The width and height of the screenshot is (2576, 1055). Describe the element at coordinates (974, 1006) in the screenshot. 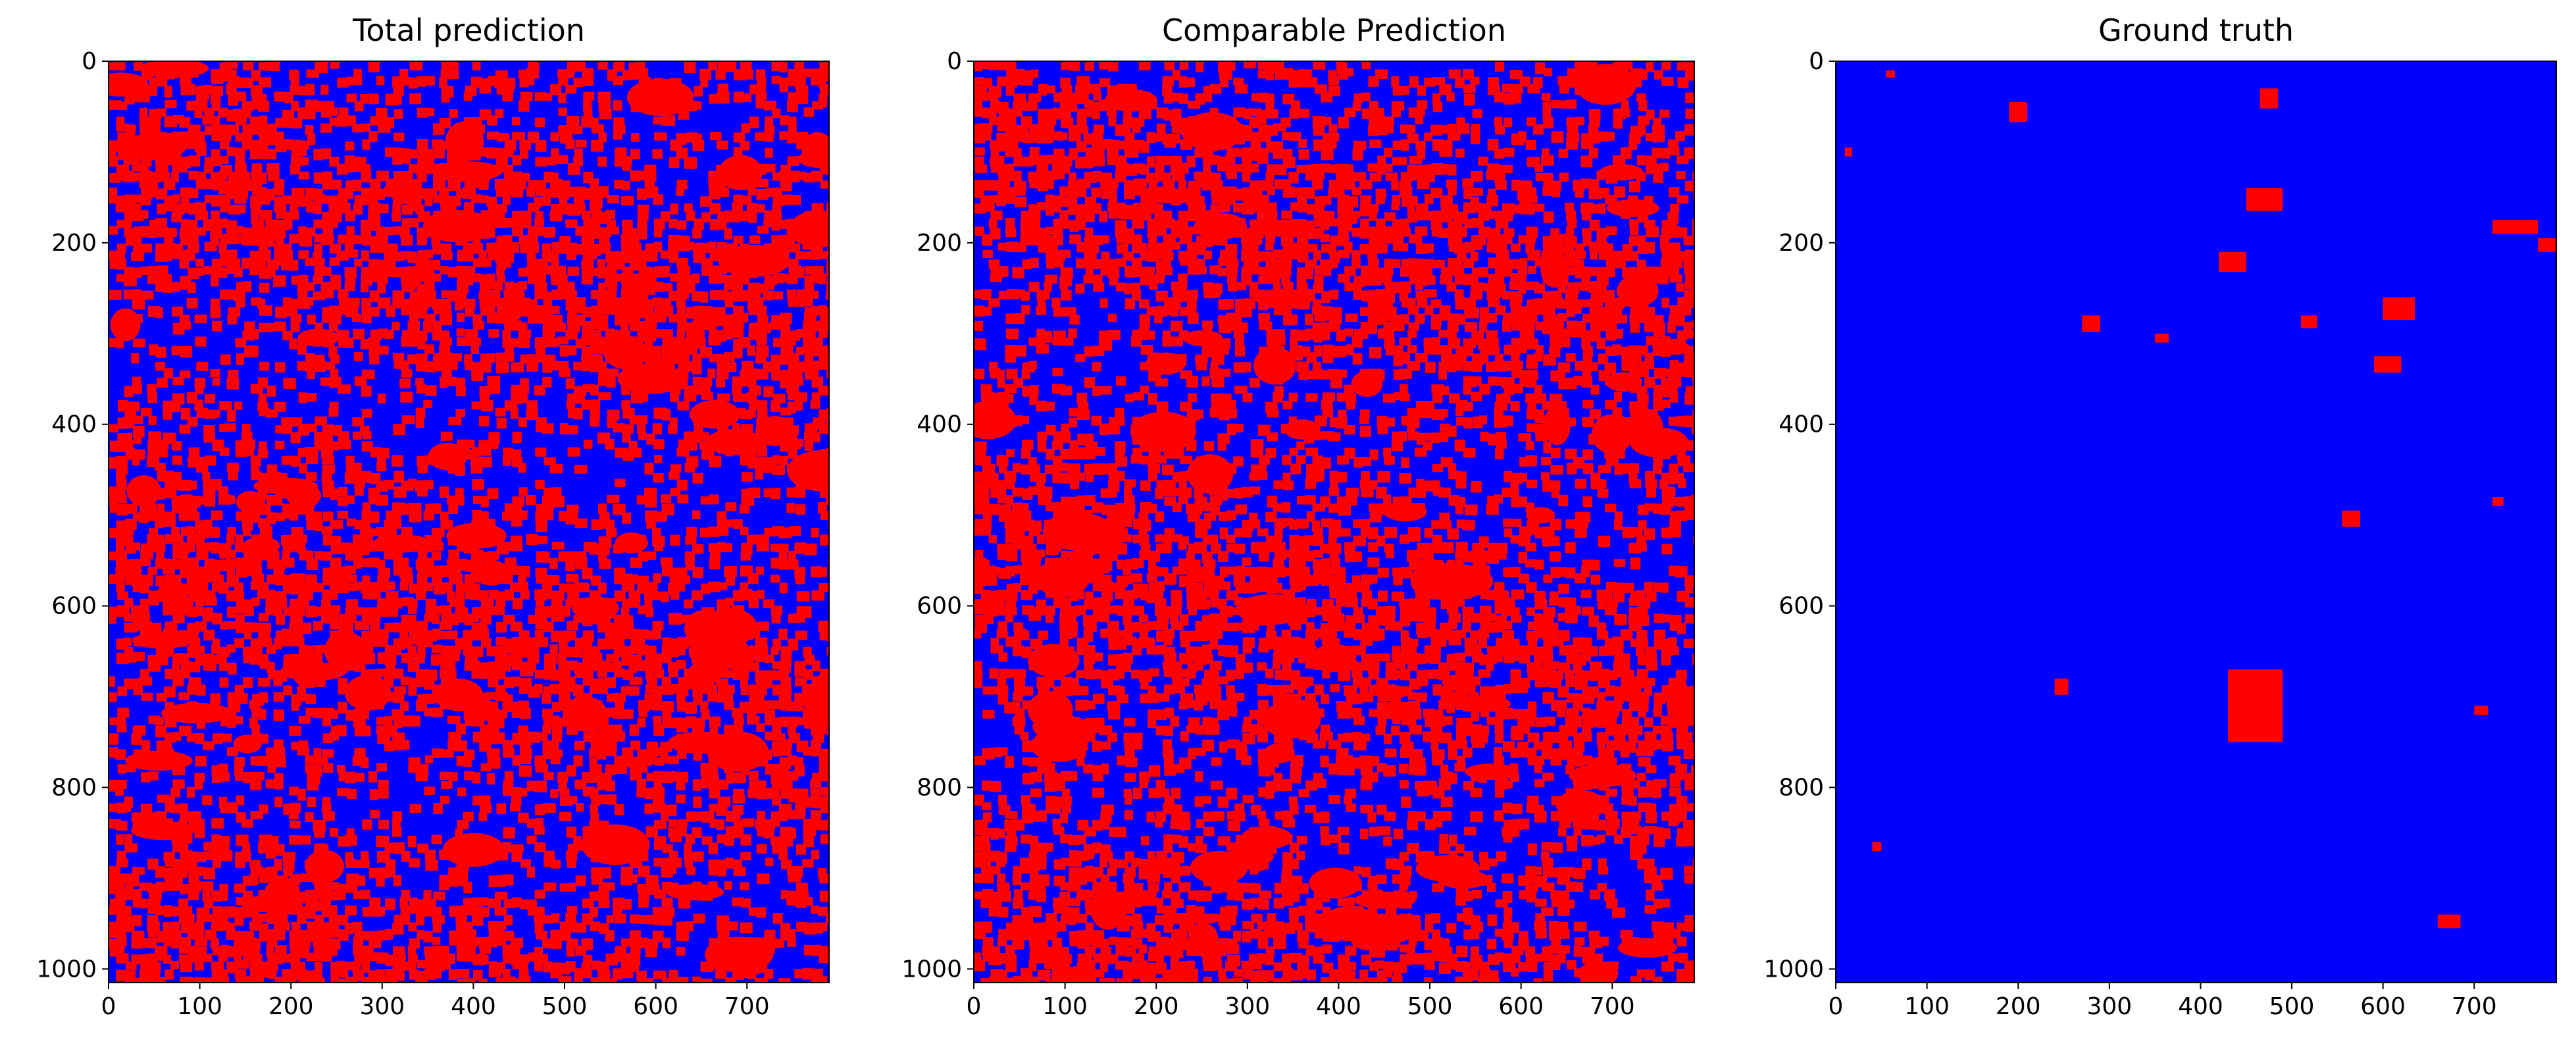

I see `x-tick-label: 0` at that location.